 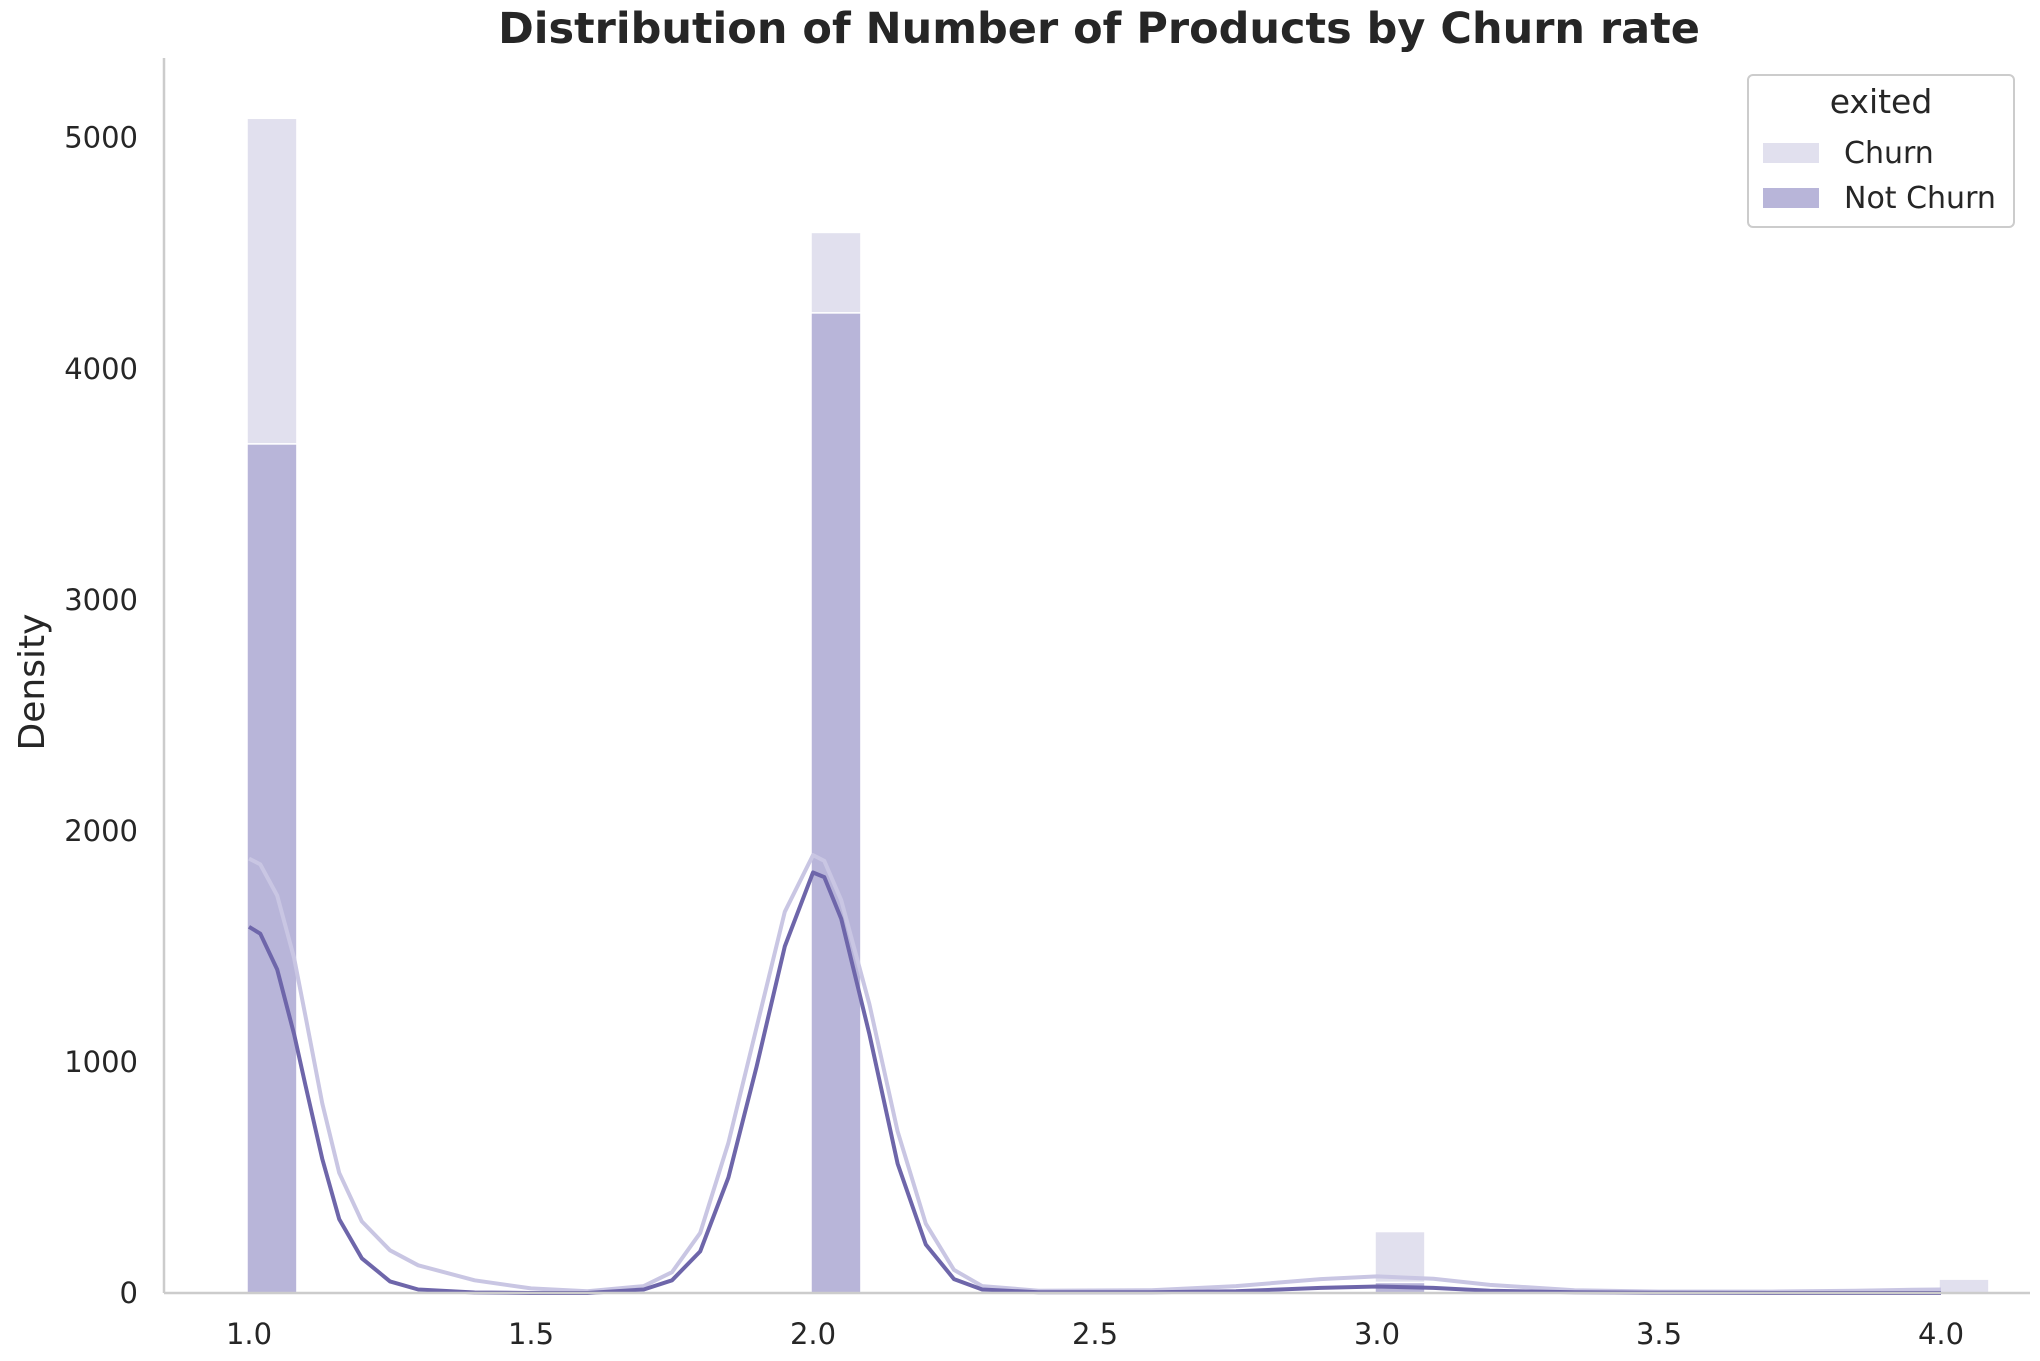 I want to click on y-tick-label: 2000, so click(x=101, y=831).